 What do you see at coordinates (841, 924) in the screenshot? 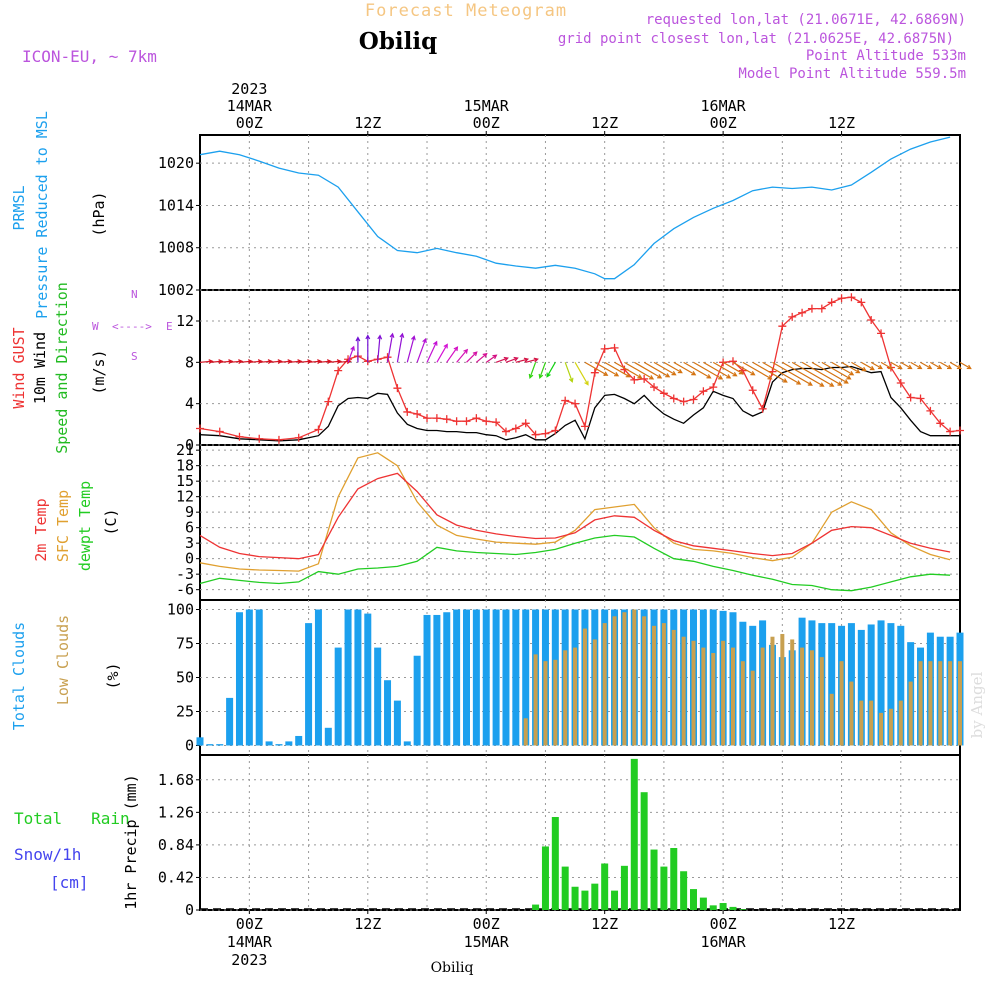
I see `time-label-bottom: 12Z` at bounding box center [841, 924].